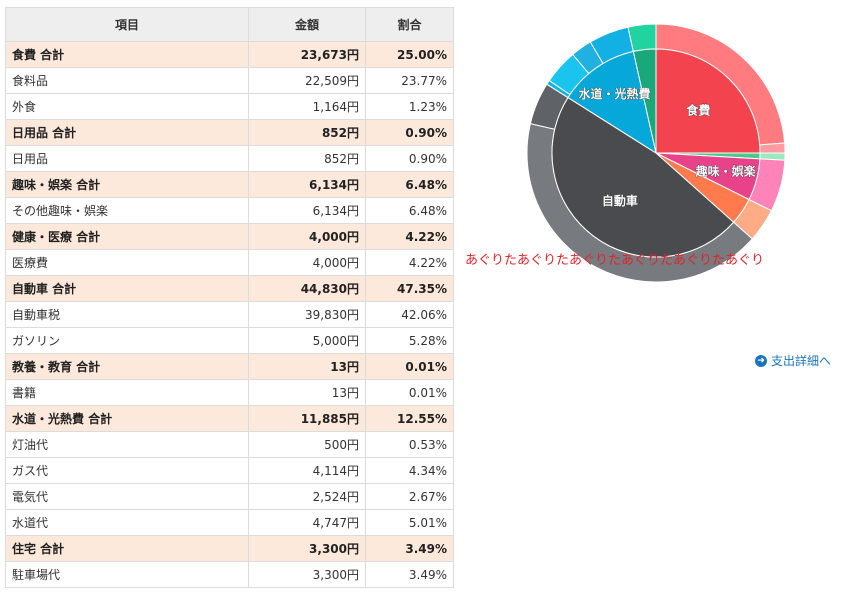  I want to click on item-cell: 日用品 合計, so click(127, 132).